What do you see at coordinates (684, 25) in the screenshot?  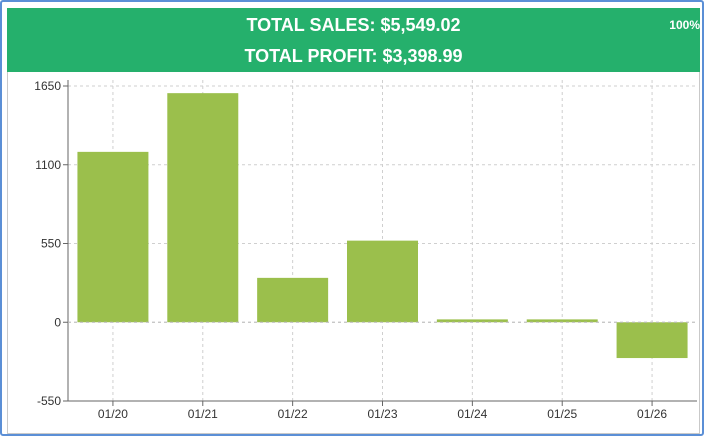 I see `zoom-level: 100%` at bounding box center [684, 25].